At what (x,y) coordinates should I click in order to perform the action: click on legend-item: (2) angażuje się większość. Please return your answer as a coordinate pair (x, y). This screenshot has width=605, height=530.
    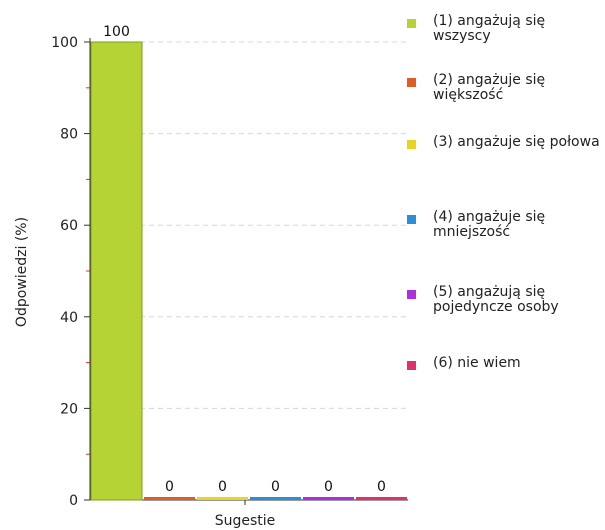
    Looking at the image, I should click on (503, 88).